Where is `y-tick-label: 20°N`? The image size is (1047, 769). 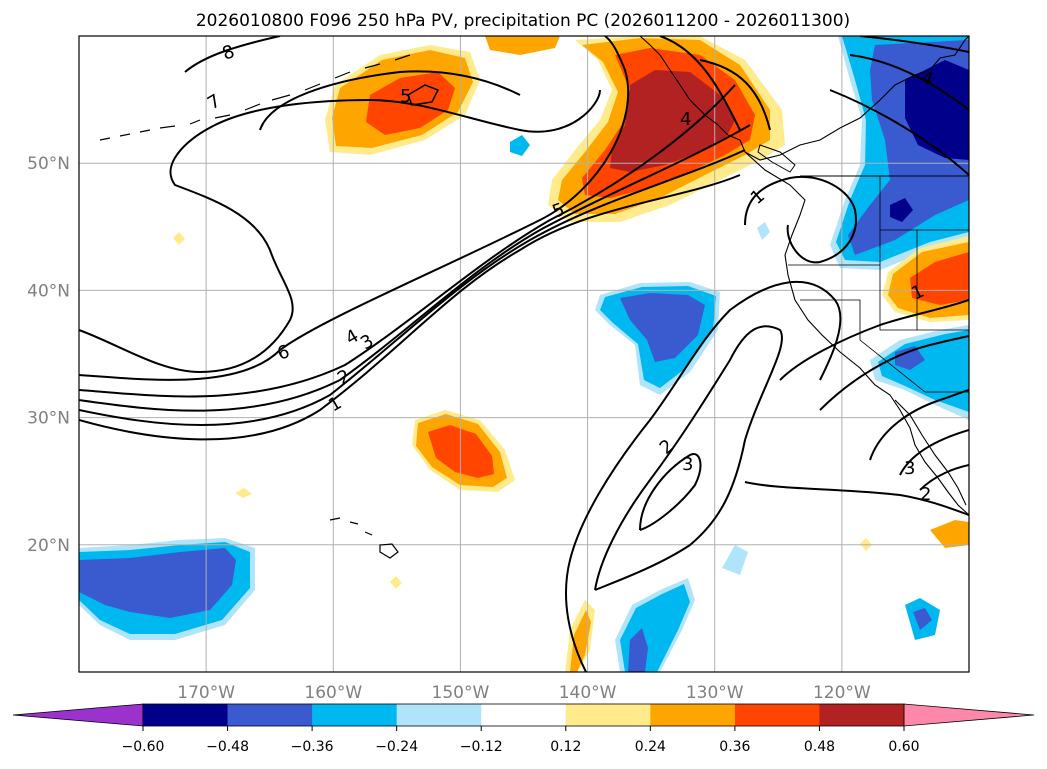
y-tick-label: 20°N is located at coordinates (48, 546).